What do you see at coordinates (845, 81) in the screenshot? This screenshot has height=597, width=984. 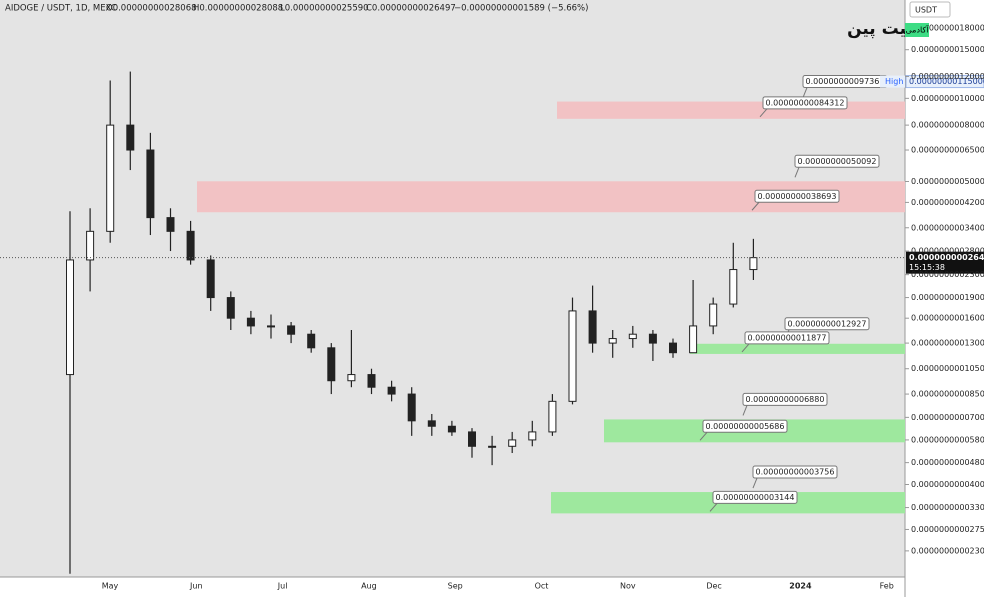 I see `callout-label: 0.00000000097363` at bounding box center [845, 81].